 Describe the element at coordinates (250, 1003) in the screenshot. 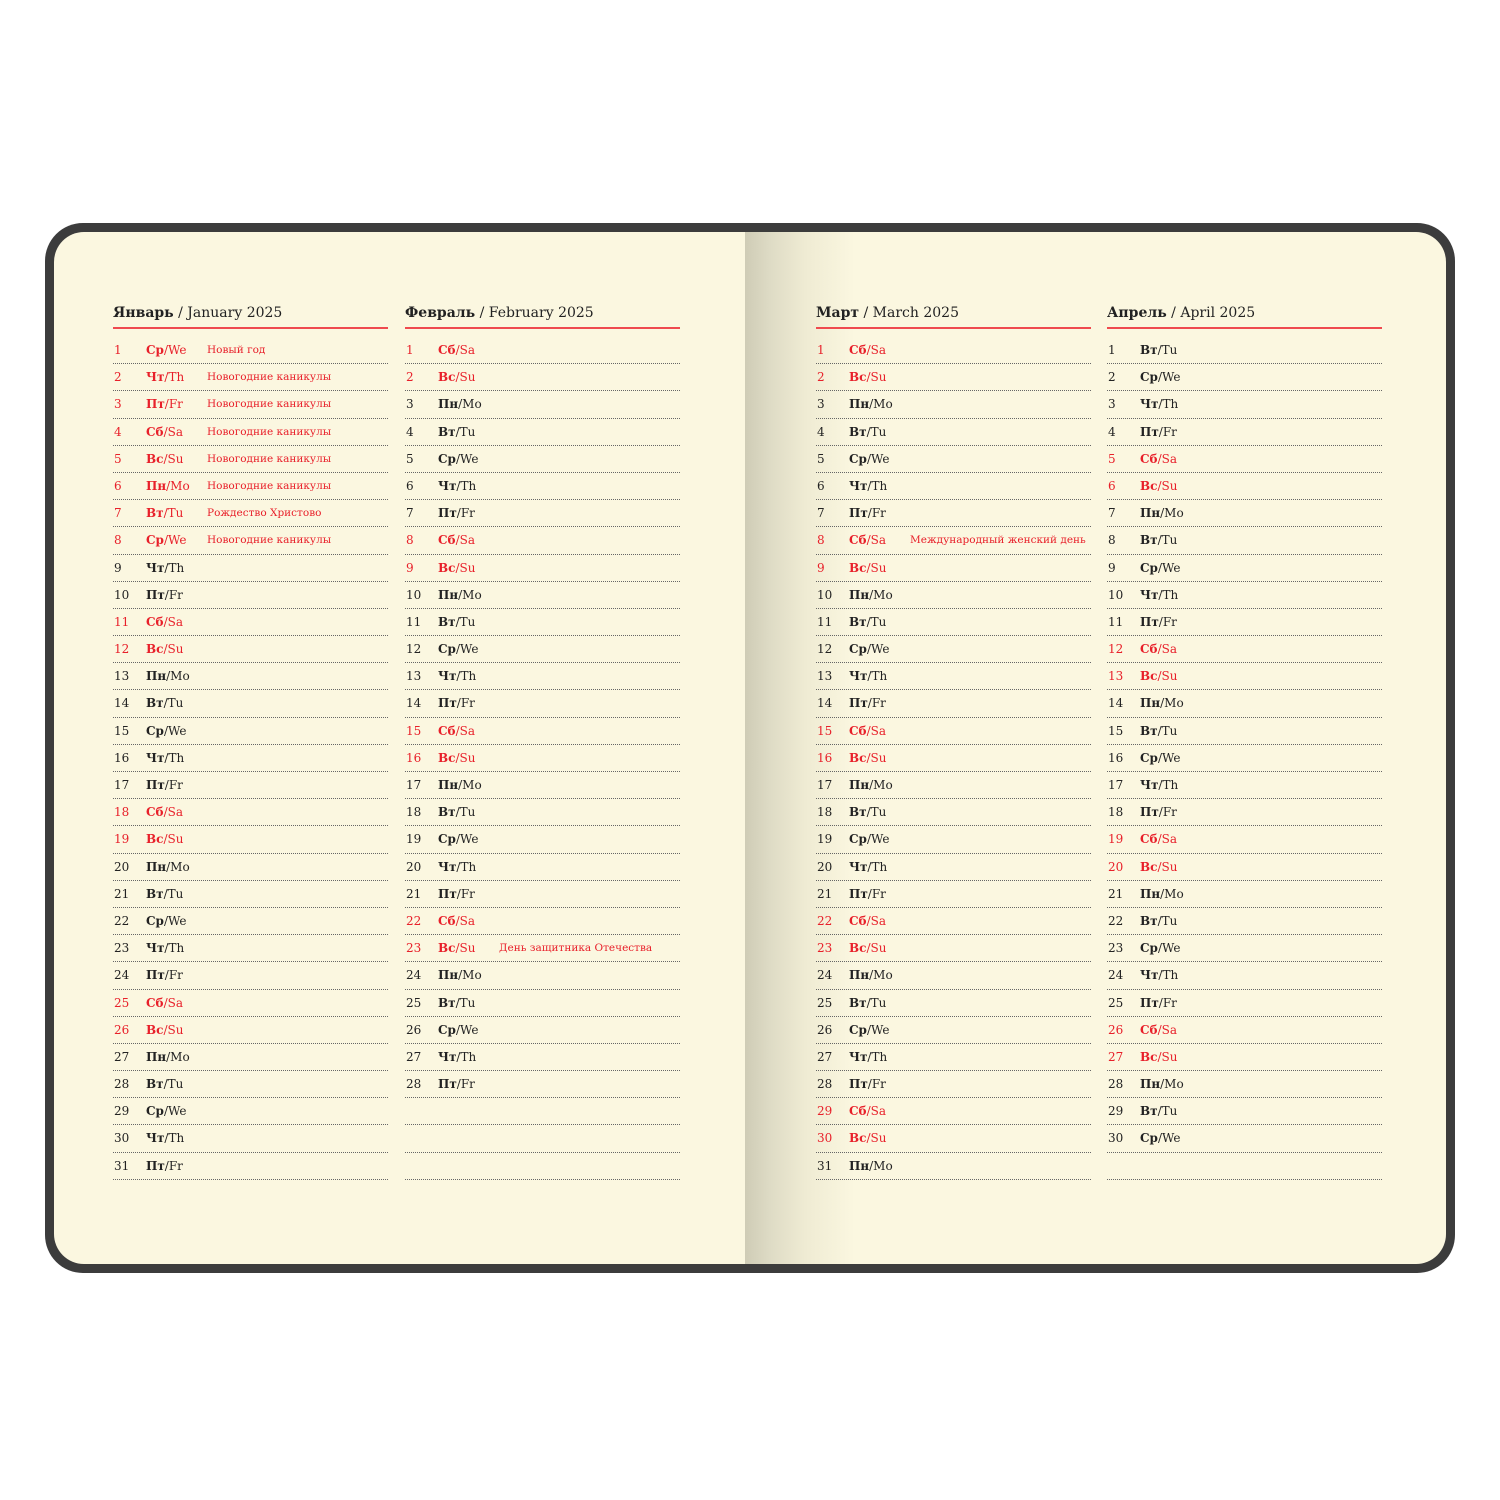

I see `day-row: 25 Сб/Sa` at that location.